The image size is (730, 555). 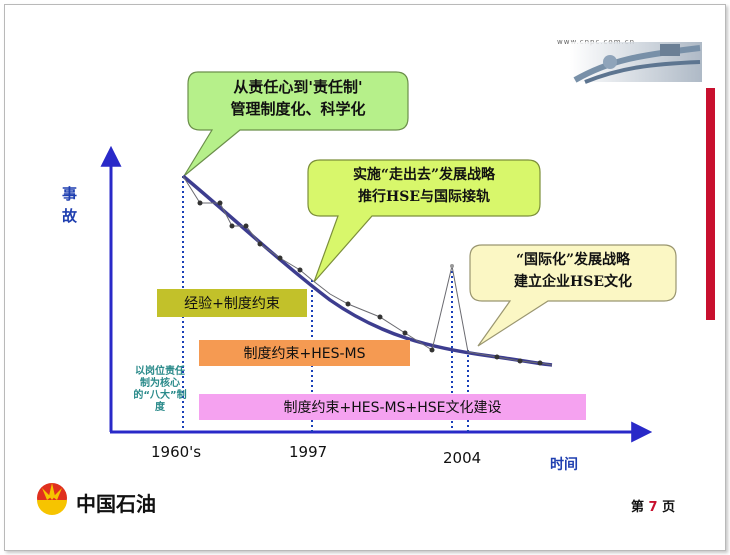 I want to click on header-pipeline-image, so click(x=636, y=63).